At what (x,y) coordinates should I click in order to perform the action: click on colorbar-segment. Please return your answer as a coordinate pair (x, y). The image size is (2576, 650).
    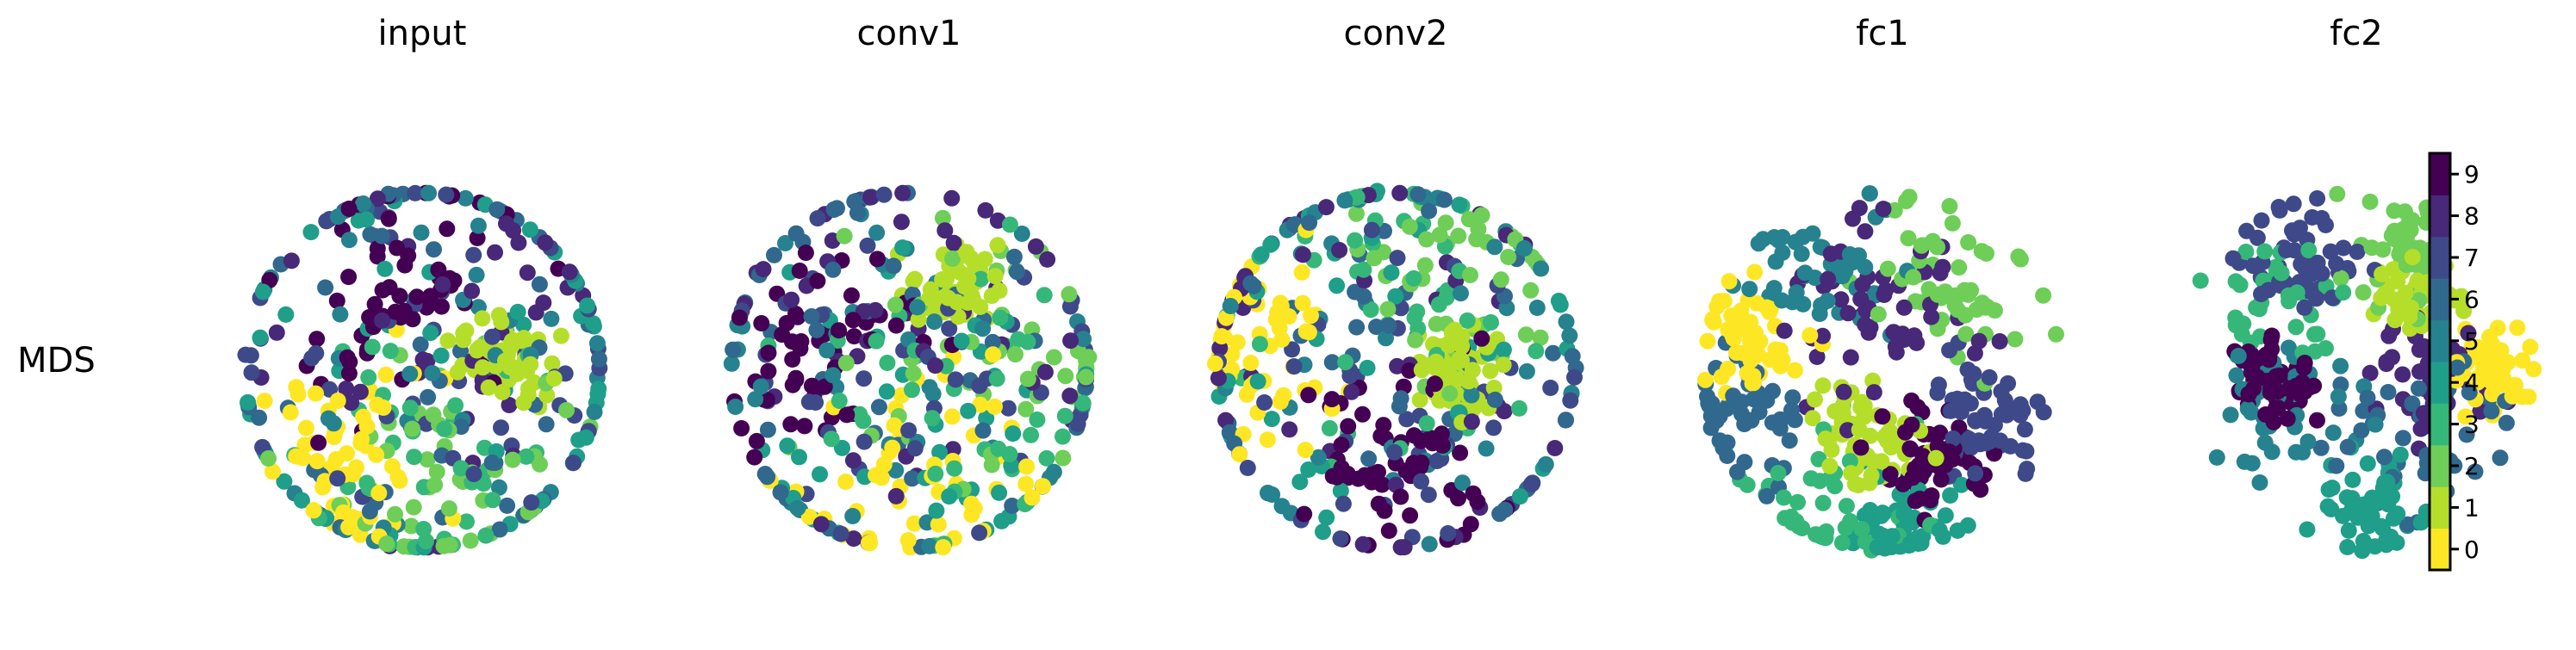
    Looking at the image, I should click on (2440, 257).